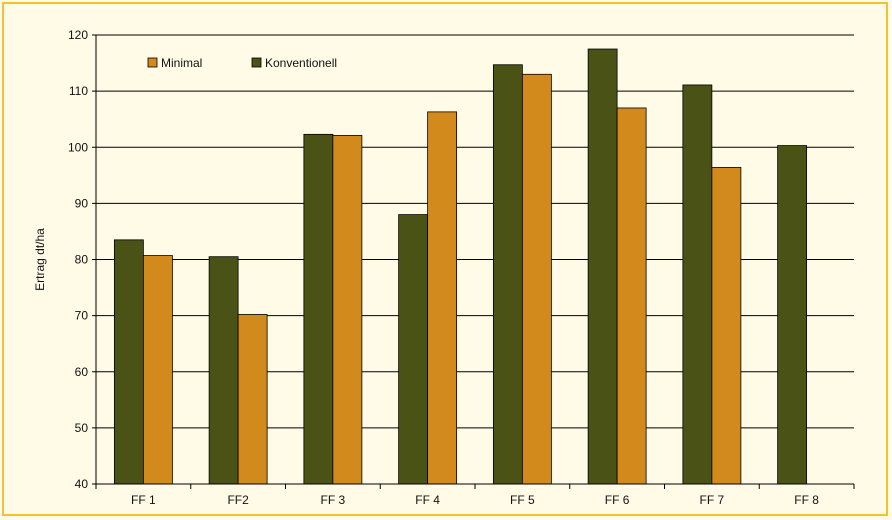 The height and width of the screenshot is (520, 892). What do you see at coordinates (40, 259) in the screenshot?
I see `y-axis-label: Ertrag dt/ha` at bounding box center [40, 259].